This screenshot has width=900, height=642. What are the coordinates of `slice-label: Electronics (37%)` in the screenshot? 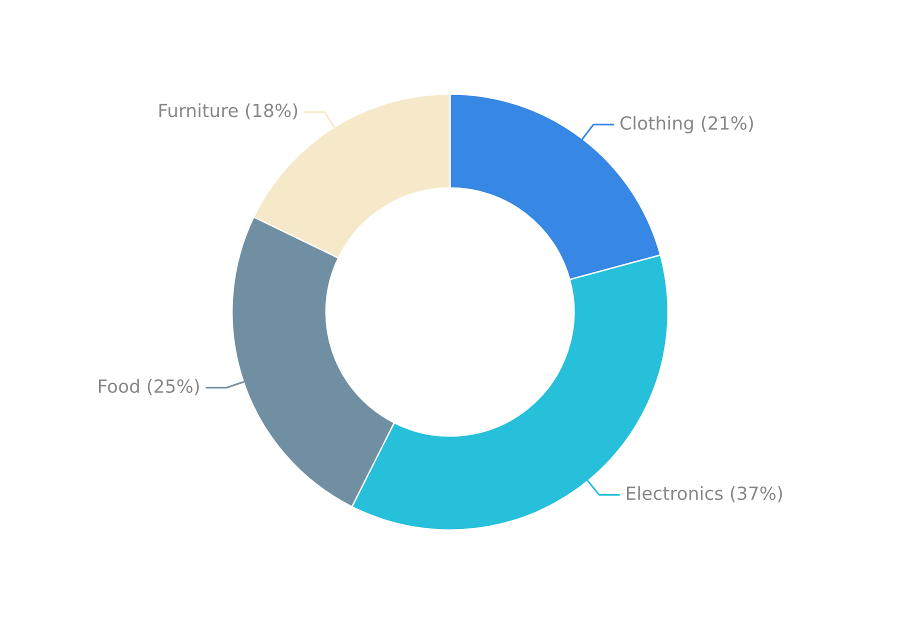 It's located at (704, 494).